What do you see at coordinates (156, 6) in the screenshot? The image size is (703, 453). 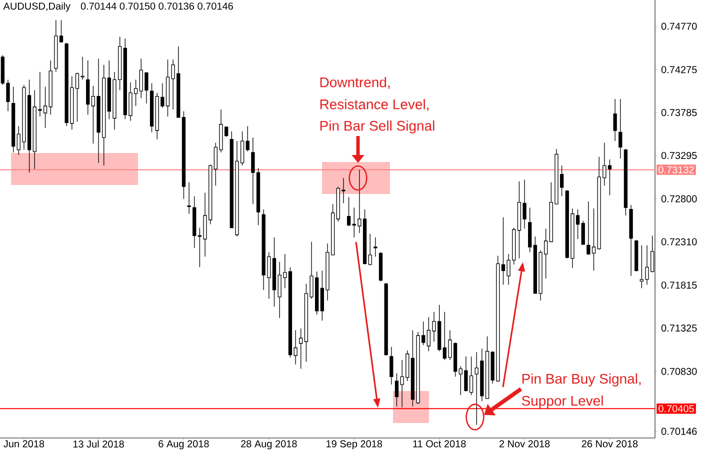 I see `chart-subtitle: 0.70144 0.70150 0.70136 0.70146` at bounding box center [156, 6].